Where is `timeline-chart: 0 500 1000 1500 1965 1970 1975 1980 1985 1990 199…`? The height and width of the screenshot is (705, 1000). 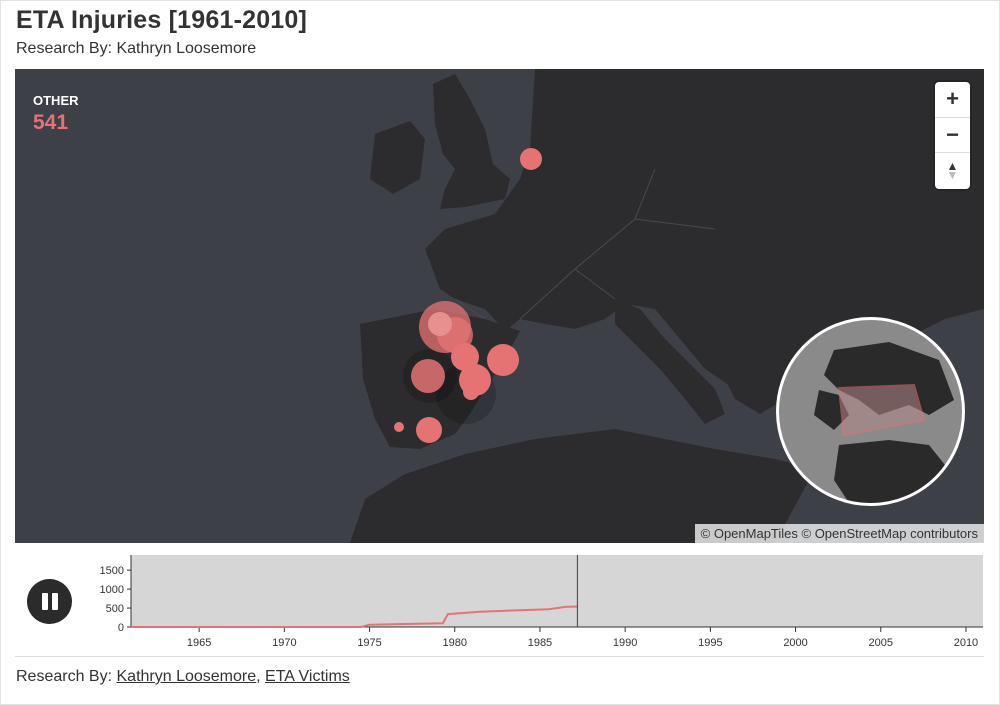
timeline-chart: 0 500 1000 1500 1965 1970 1975 1980 1985 1990 199… is located at coordinates (541, 601).